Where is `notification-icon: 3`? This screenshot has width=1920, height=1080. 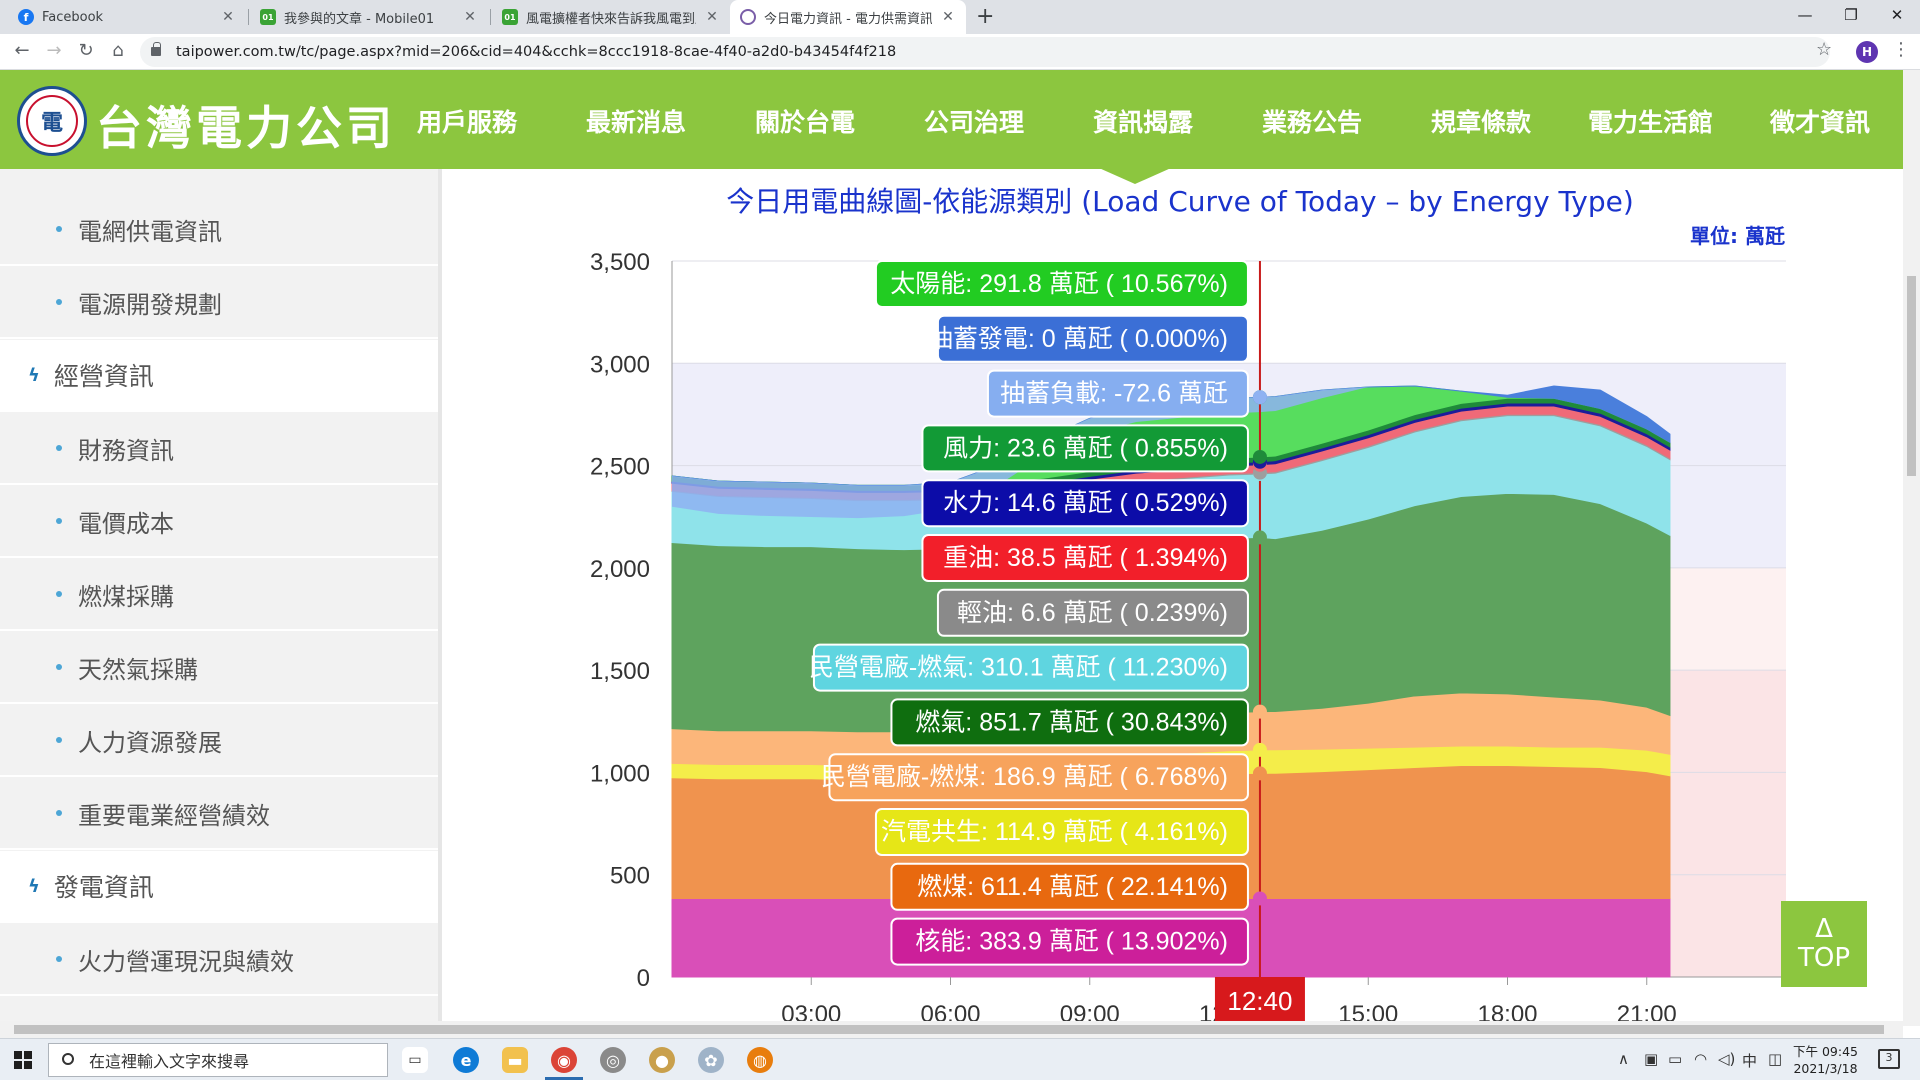 notification-icon: 3 is located at coordinates (1889, 1059).